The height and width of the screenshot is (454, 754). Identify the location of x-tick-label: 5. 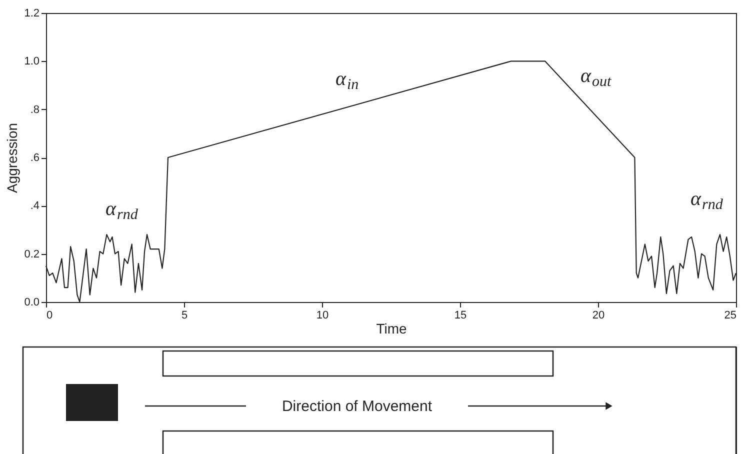
(184, 316).